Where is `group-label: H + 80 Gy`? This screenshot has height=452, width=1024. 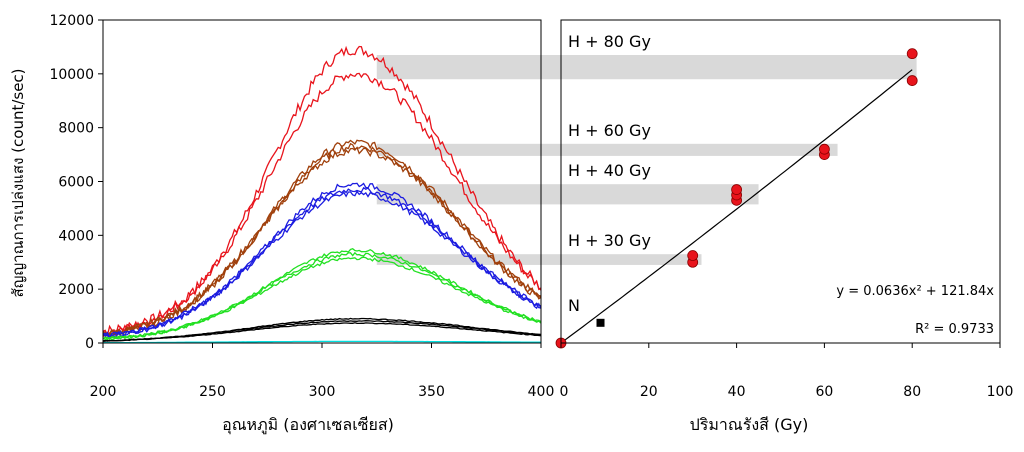
group-label: H + 80 Gy is located at coordinates (609, 41).